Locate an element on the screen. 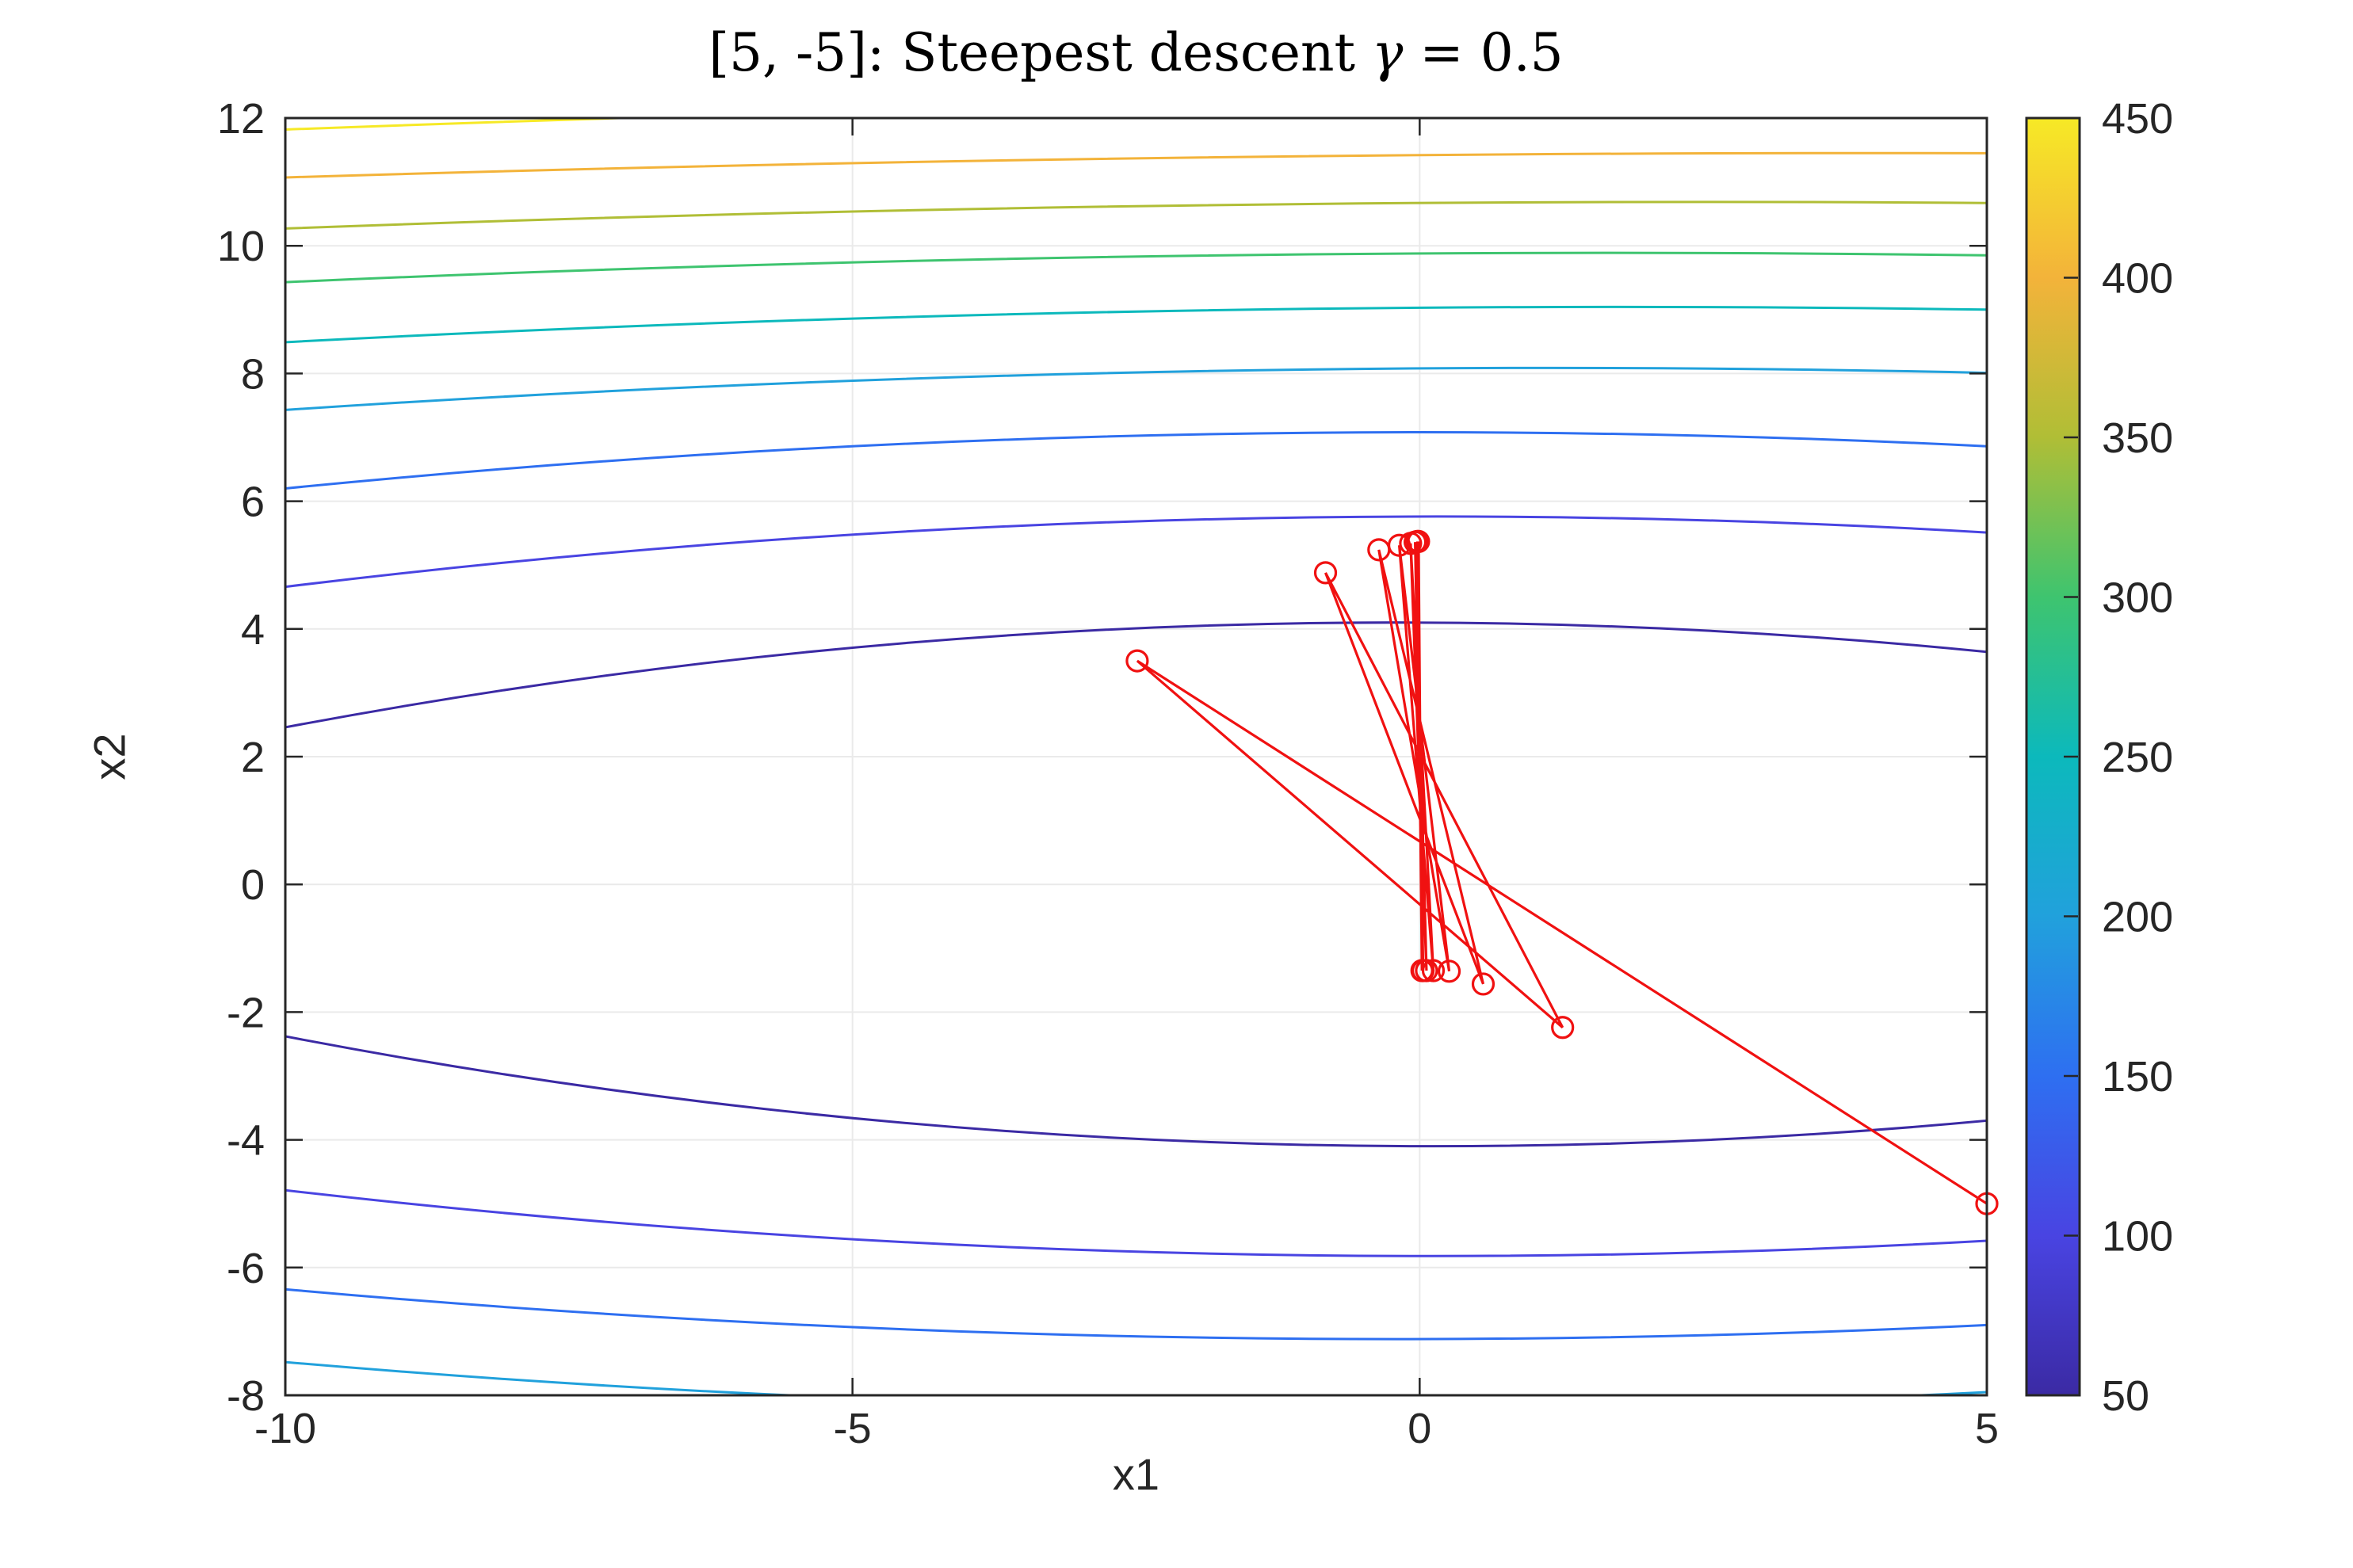 The image size is (2353, 1568). contour-line-200-bottom is located at coordinates (1136, 1377).